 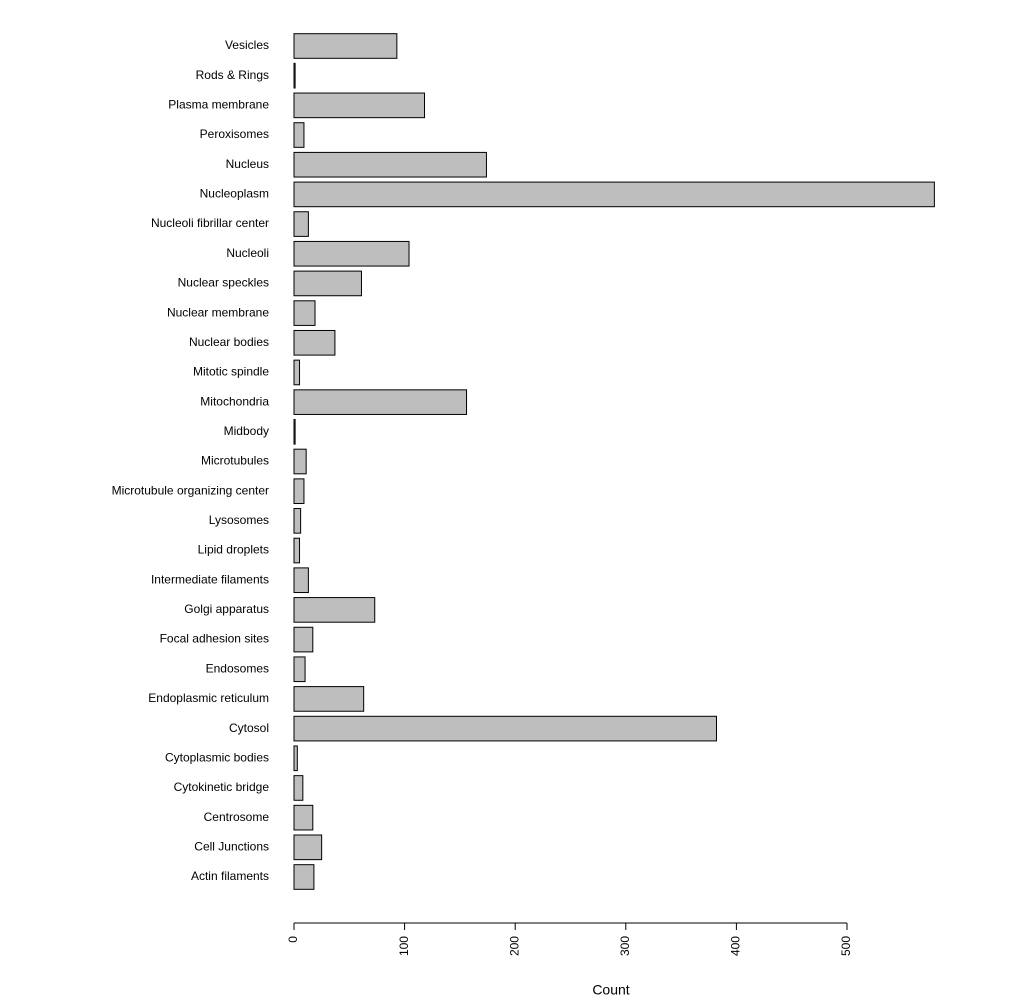 I want to click on y-tick-label: Cytoplasmic bodies, so click(x=217, y=757).